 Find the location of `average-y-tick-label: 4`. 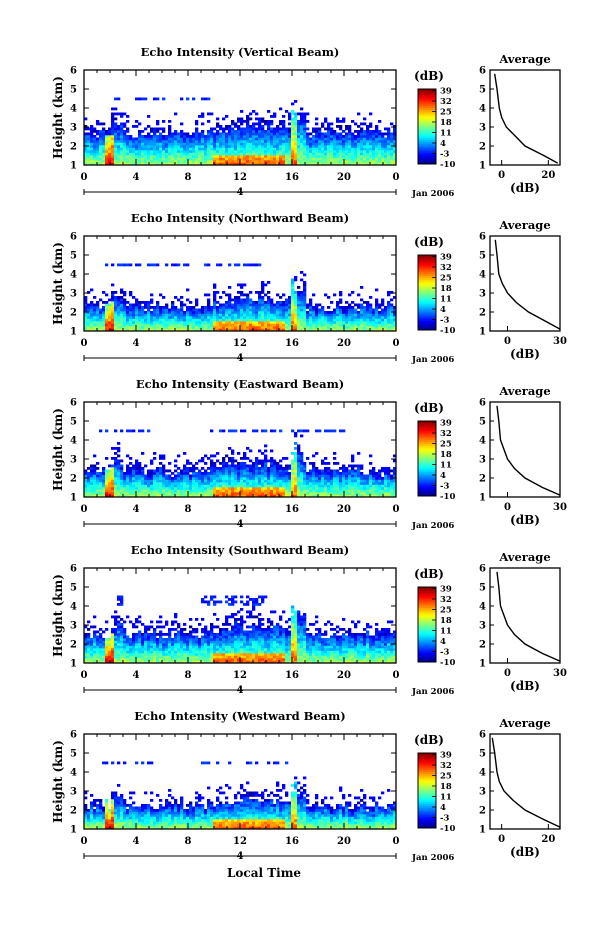

average-y-tick-label: 4 is located at coordinates (482, 109).